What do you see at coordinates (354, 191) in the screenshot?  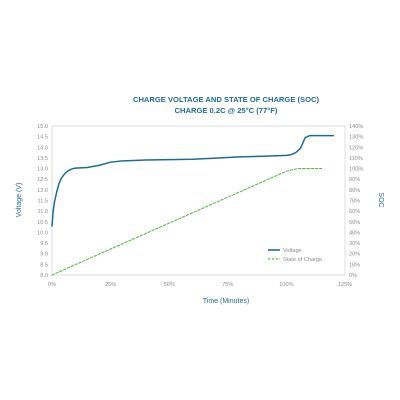 I see `y2-tick-label: 80%` at bounding box center [354, 191].